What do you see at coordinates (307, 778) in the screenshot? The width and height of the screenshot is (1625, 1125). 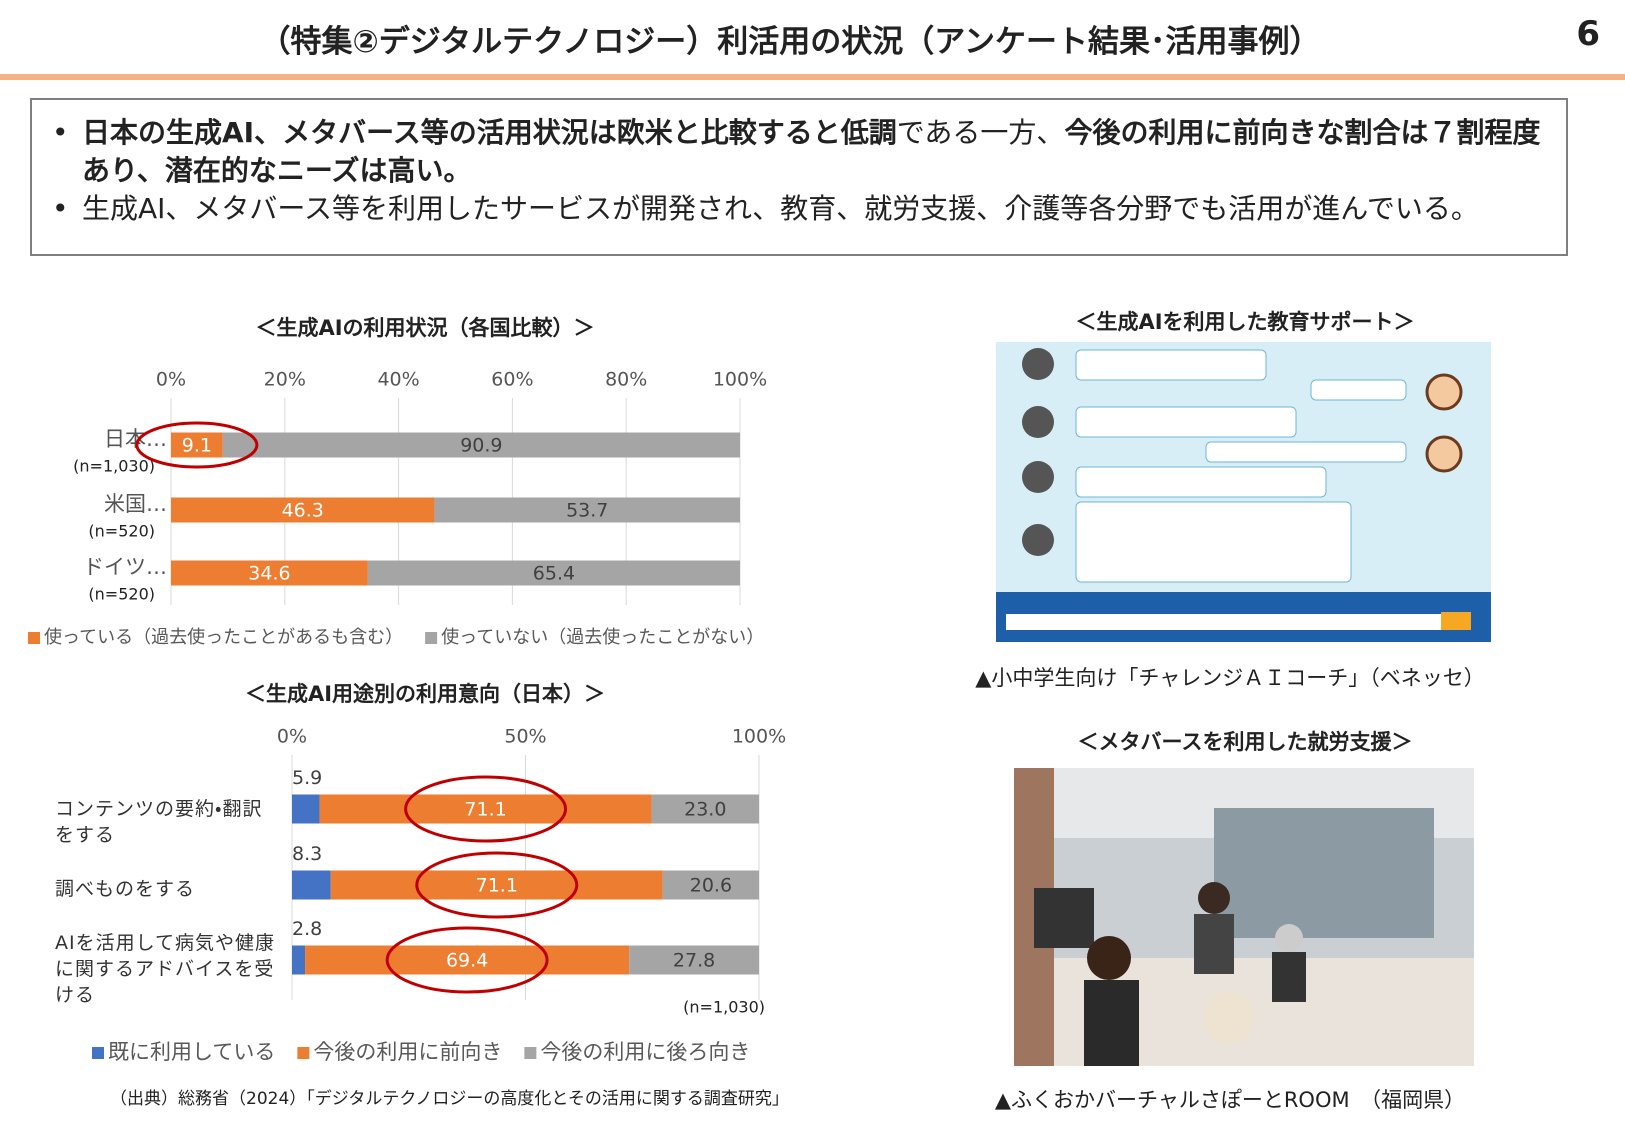 I see `value-label: 5.9` at bounding box center [307, 778].